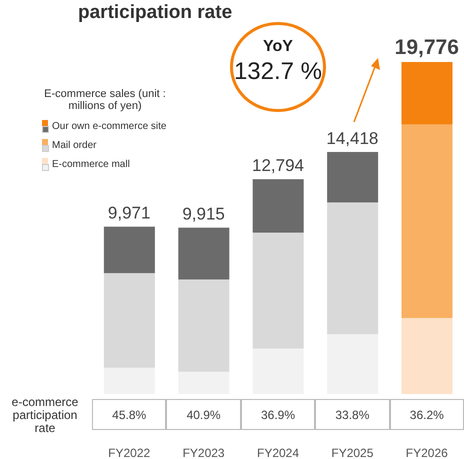 The height and width of the screenshot is (459, 464). What do you see at coordinates (129, 452) in the screenshot?
I see `x-tick-label: FY2022` at bounding box center [129, 452].